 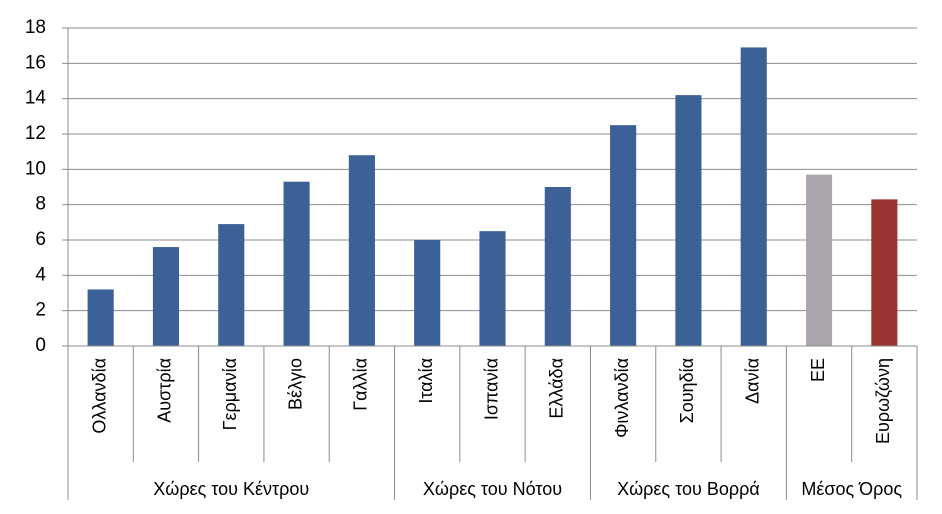 I want to click on y-tick-label: 6, so click(x=40, y=239).